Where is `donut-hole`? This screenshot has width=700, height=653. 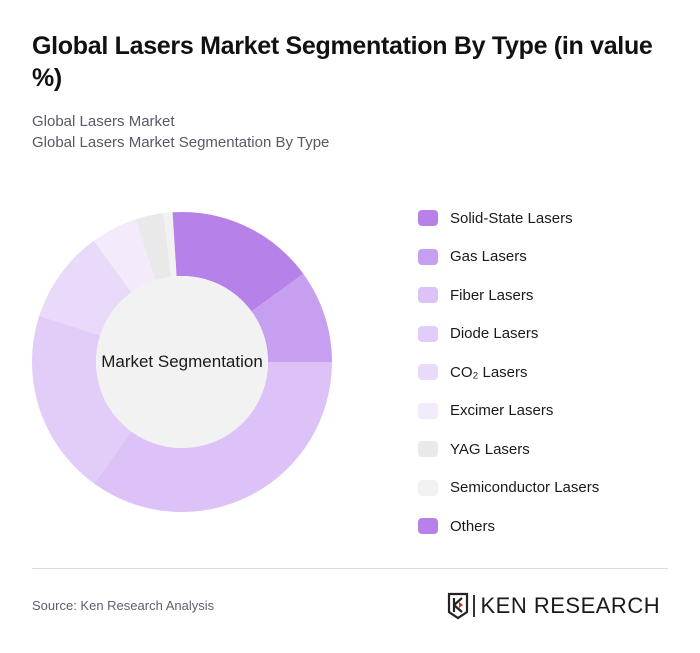 donut-hole is located at coordinates (182, 362).